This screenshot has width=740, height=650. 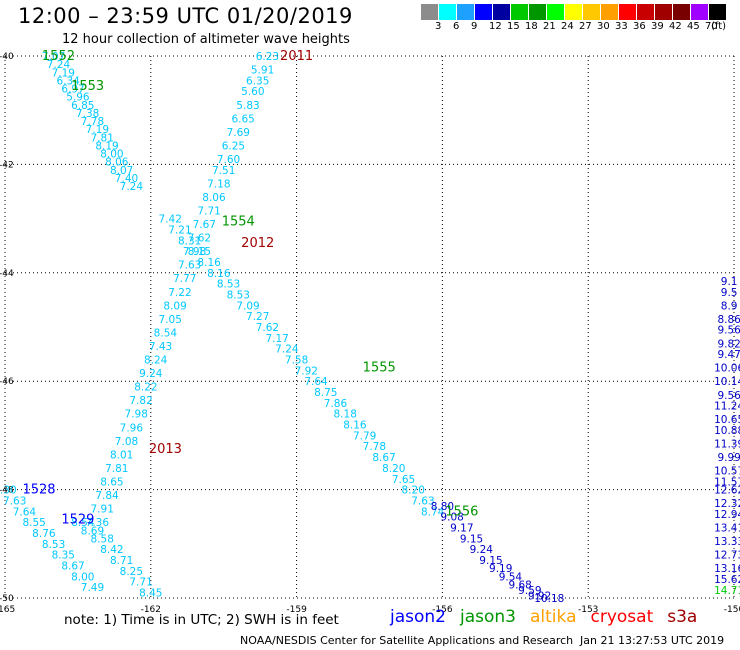 I want to click on data-point-label: 7.51, so click(x=223, y=171).